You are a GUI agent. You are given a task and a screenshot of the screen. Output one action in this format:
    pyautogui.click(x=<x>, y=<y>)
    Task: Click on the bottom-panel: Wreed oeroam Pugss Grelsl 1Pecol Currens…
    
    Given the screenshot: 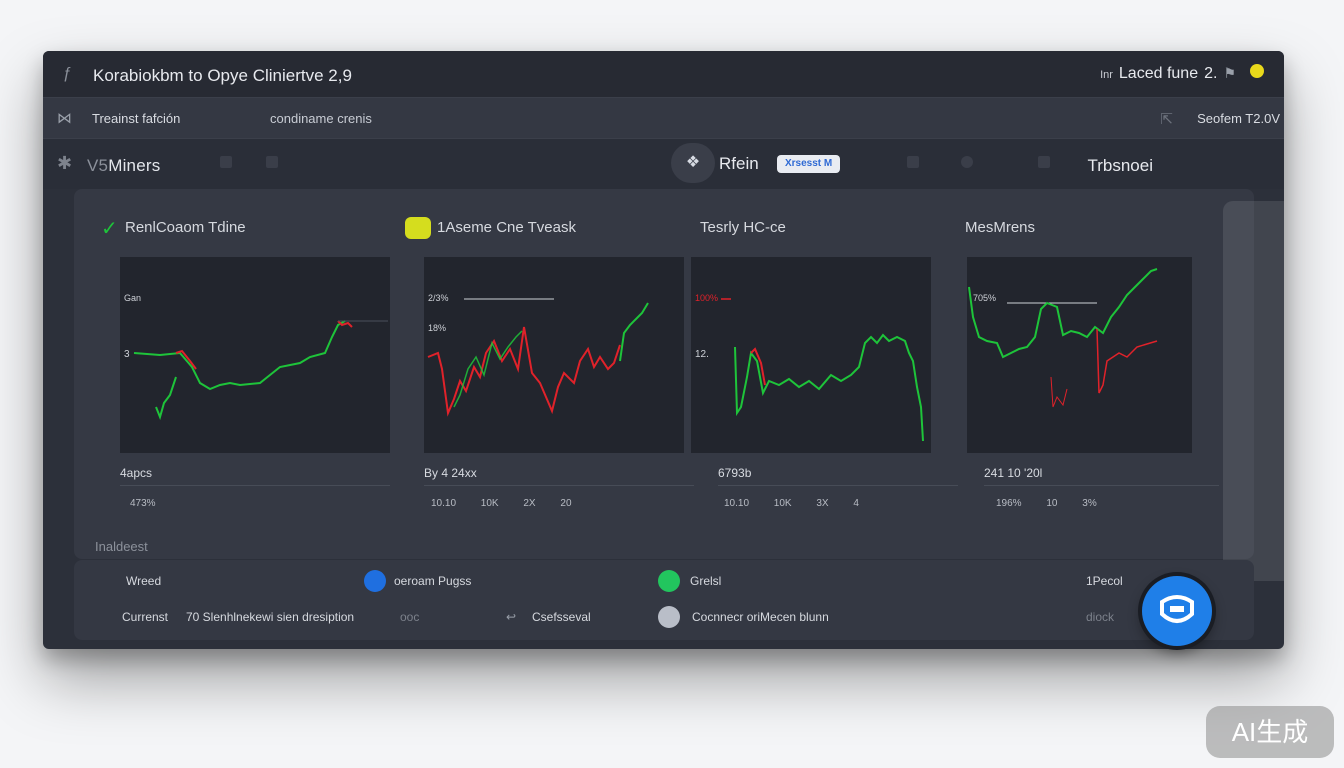 What is the action you would take?
    pyautogui.click(x=664, y=600)
    